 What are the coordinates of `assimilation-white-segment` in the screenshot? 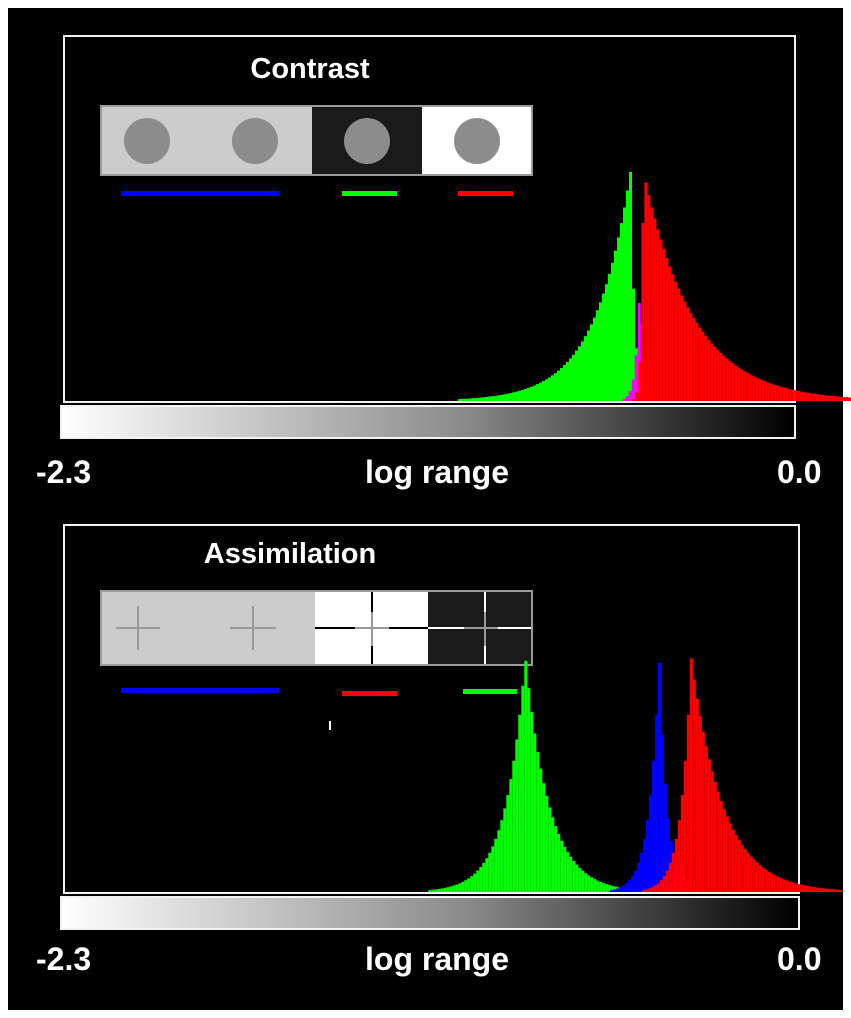 It's located at (371, 628).